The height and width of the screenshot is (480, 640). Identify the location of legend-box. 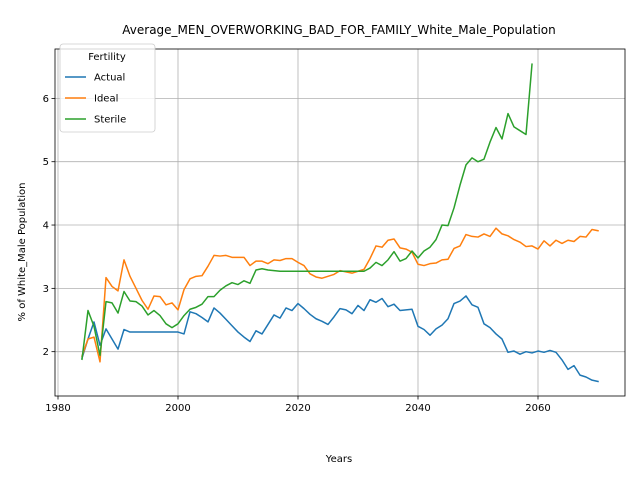
(107, 88).